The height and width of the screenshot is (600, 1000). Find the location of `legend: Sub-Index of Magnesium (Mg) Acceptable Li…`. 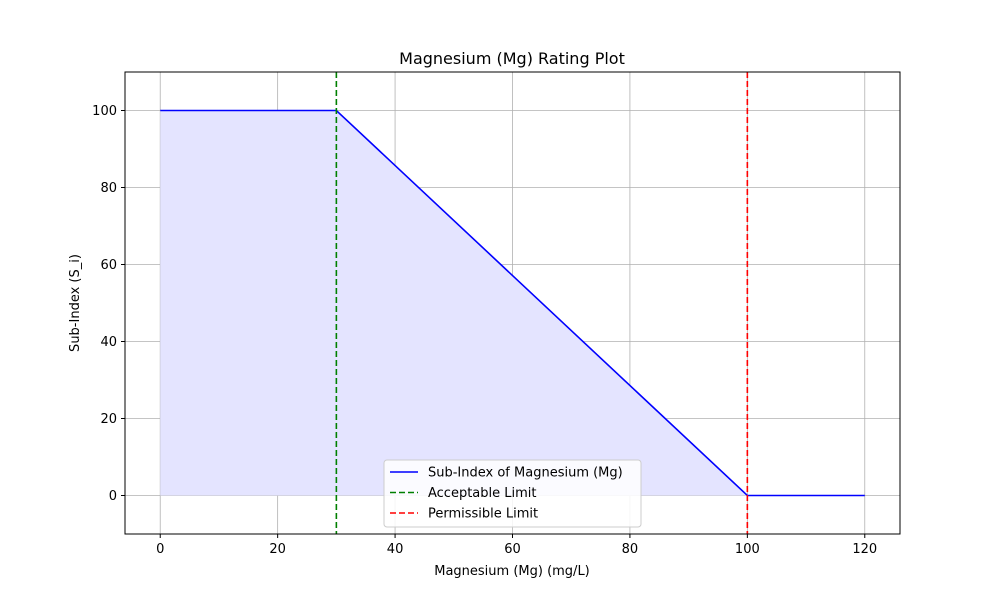

legend: Sub-Index of Magnesium (Mg) Acceptable Li… is located at coordinates (512, 493).